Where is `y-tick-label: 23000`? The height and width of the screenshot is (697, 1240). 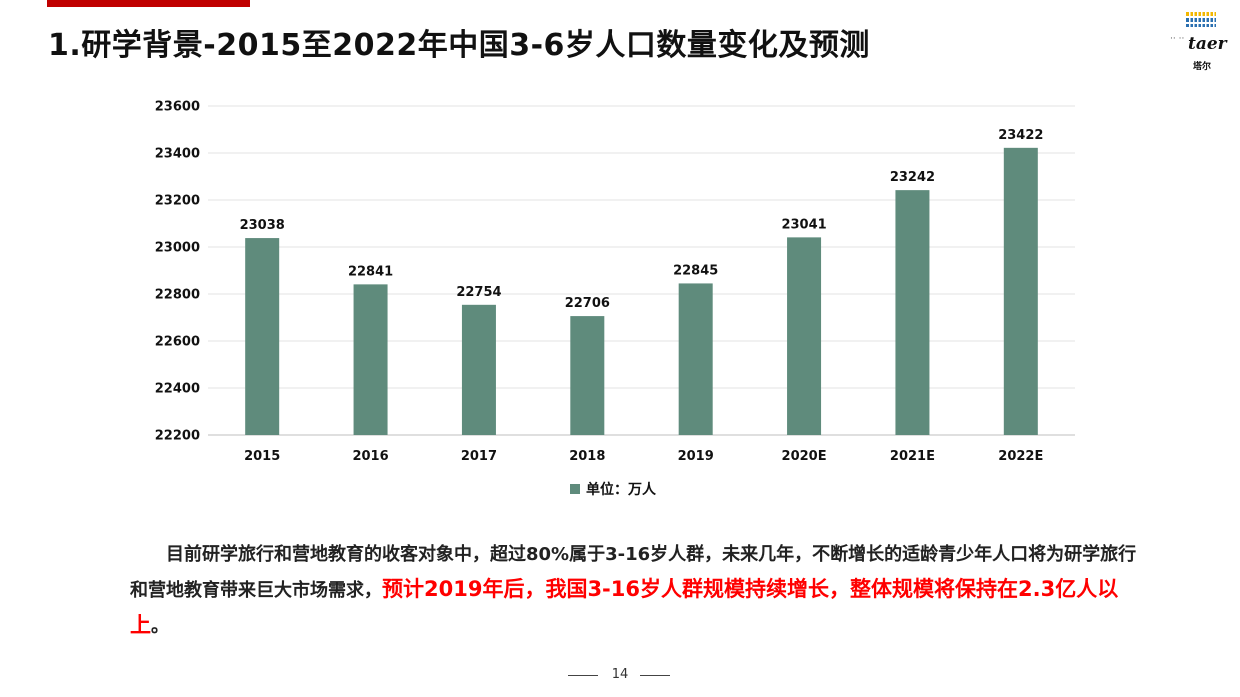 y-tick-label: 23000 is located at coordinates (177, 248).